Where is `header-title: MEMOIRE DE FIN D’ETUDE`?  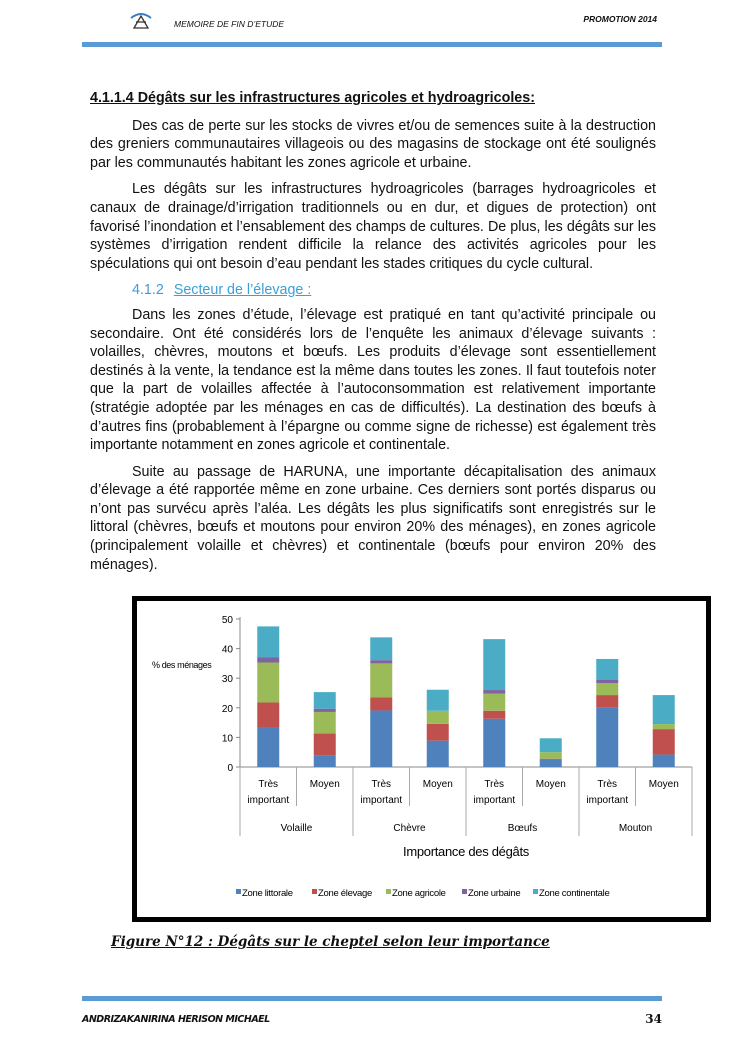 header-title: MEMOIRE DE FIN D’ETUDE is located at coordinates (229, 24).